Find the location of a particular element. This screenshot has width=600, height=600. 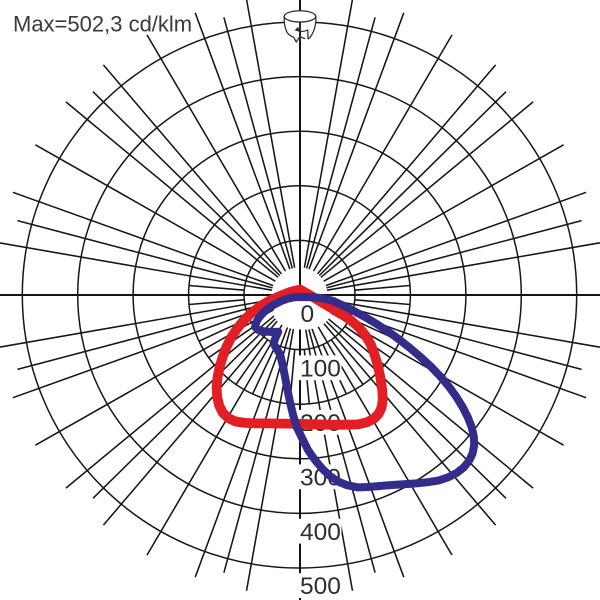

svg-text: 0 is located at coordinates (308, 314).